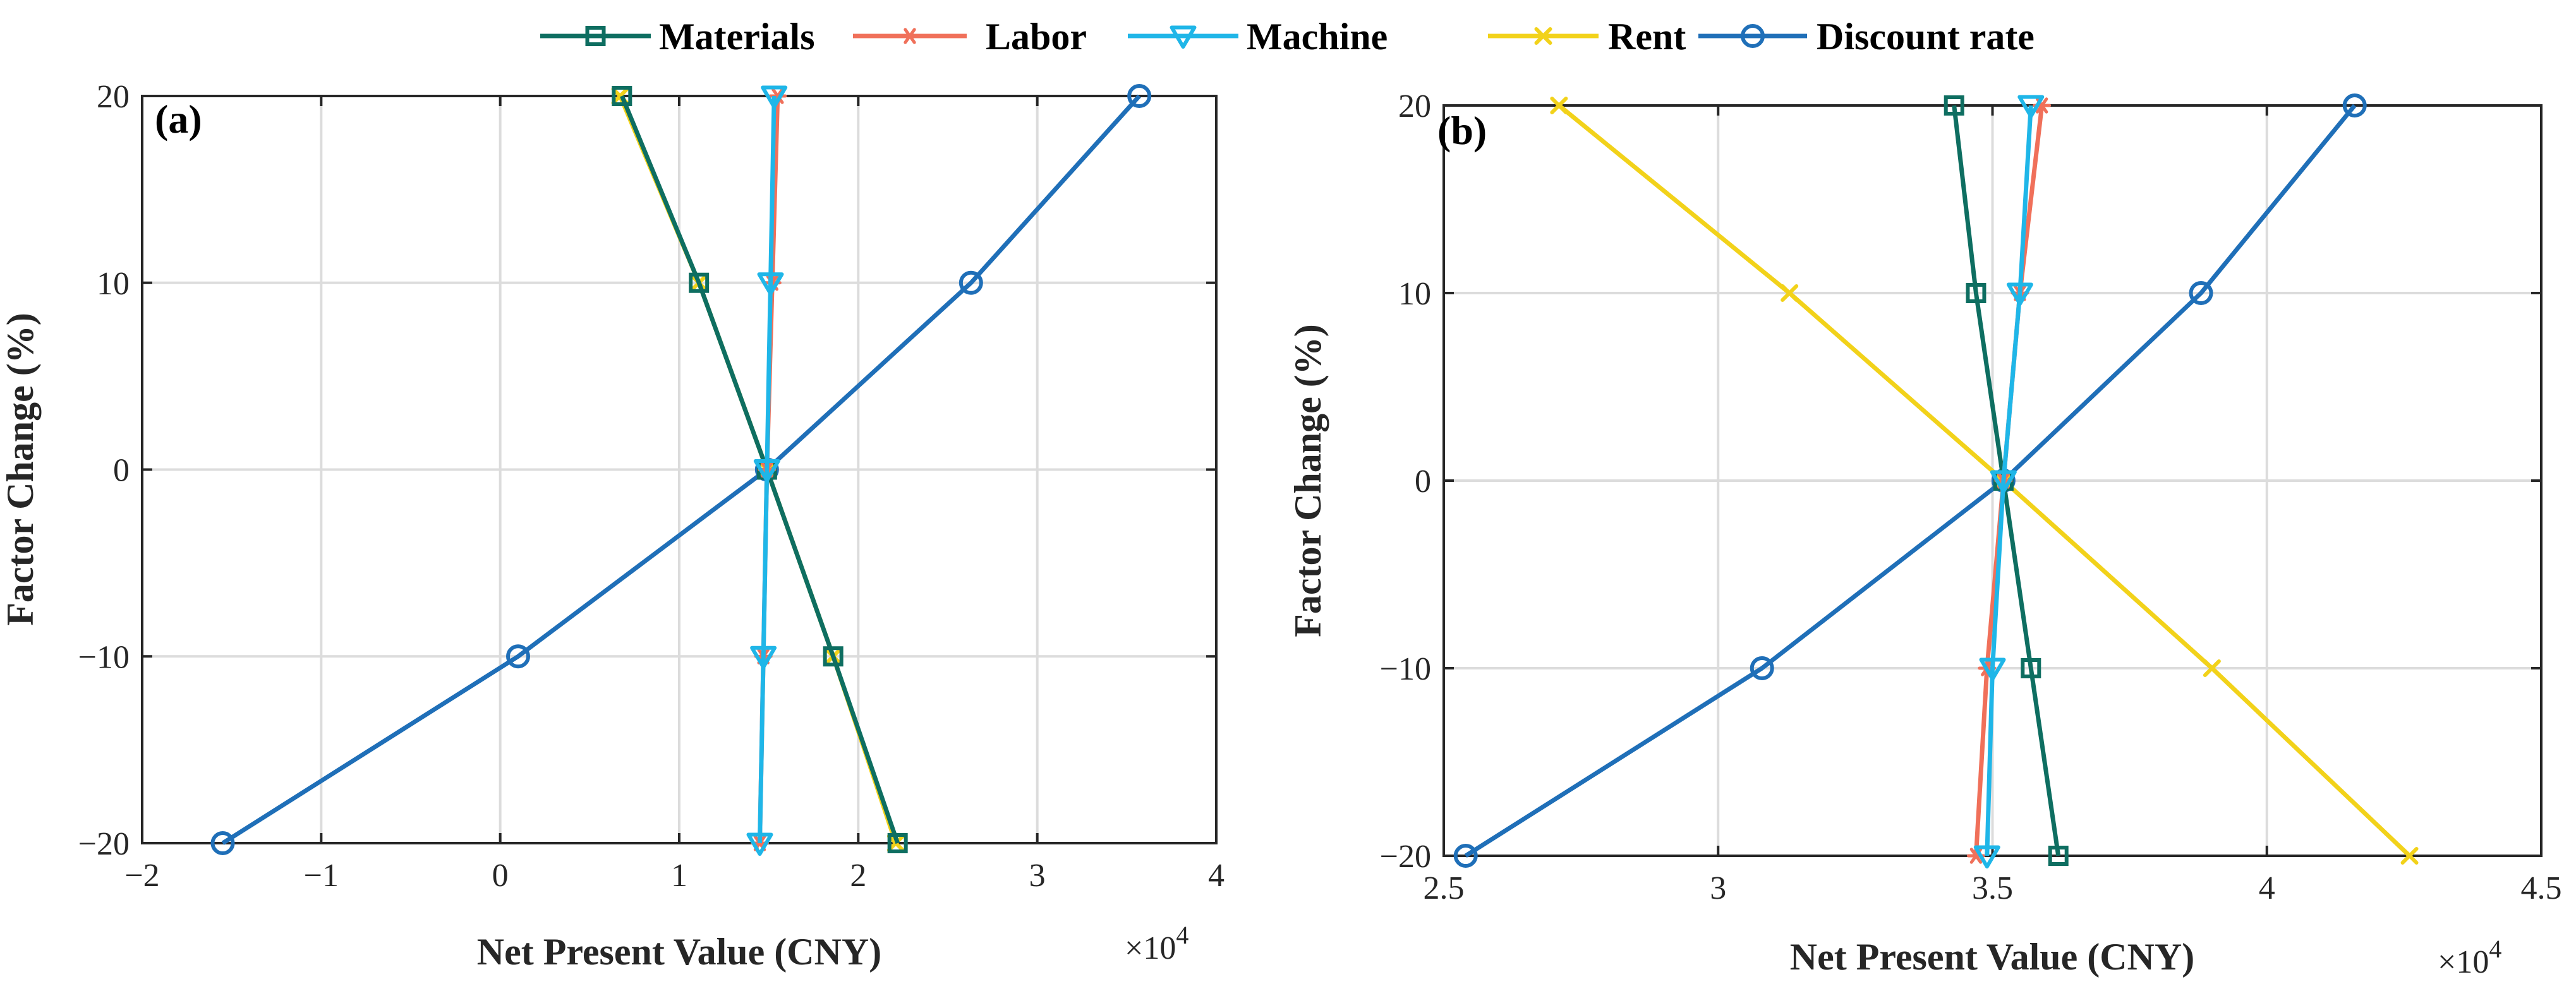  Describe the element at coordinates (141, 876) in the screenshot. I see `x-tick-label: −2` at that location.